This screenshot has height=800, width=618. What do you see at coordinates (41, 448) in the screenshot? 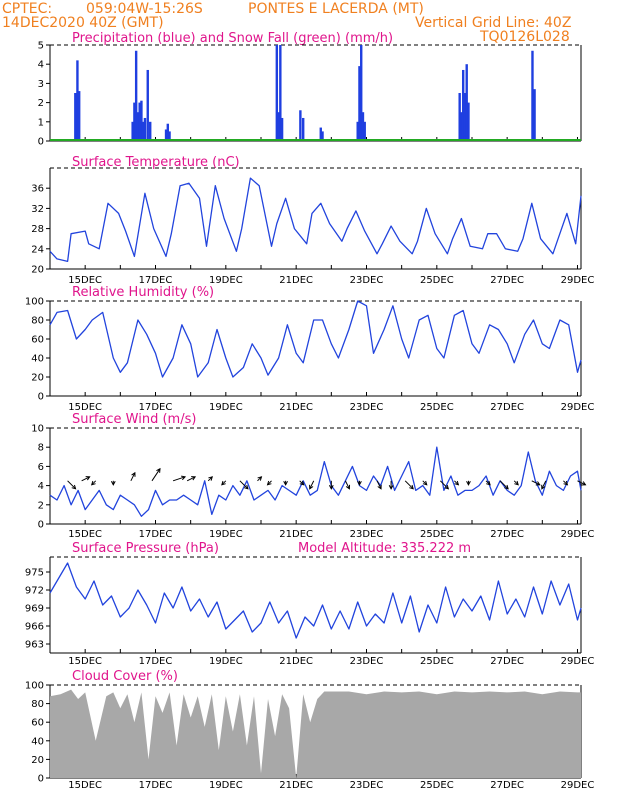
I see `y-tick-label: 8` at bounding box center [41, 448].